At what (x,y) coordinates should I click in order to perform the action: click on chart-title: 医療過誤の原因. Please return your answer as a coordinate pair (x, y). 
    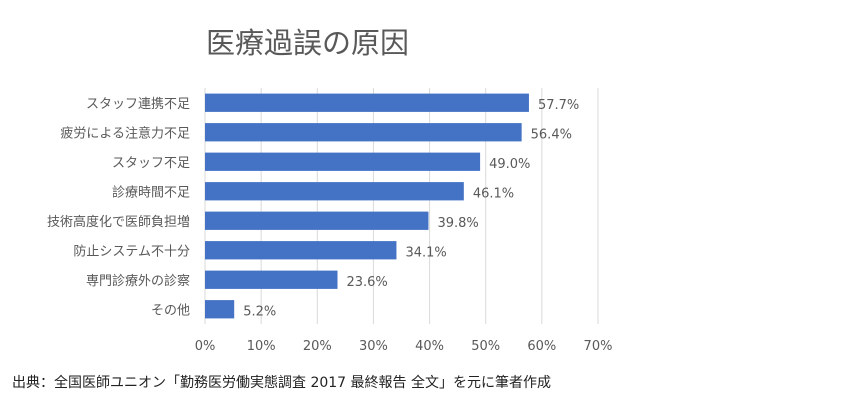
    Looking at the image, I should click on (308, 43).